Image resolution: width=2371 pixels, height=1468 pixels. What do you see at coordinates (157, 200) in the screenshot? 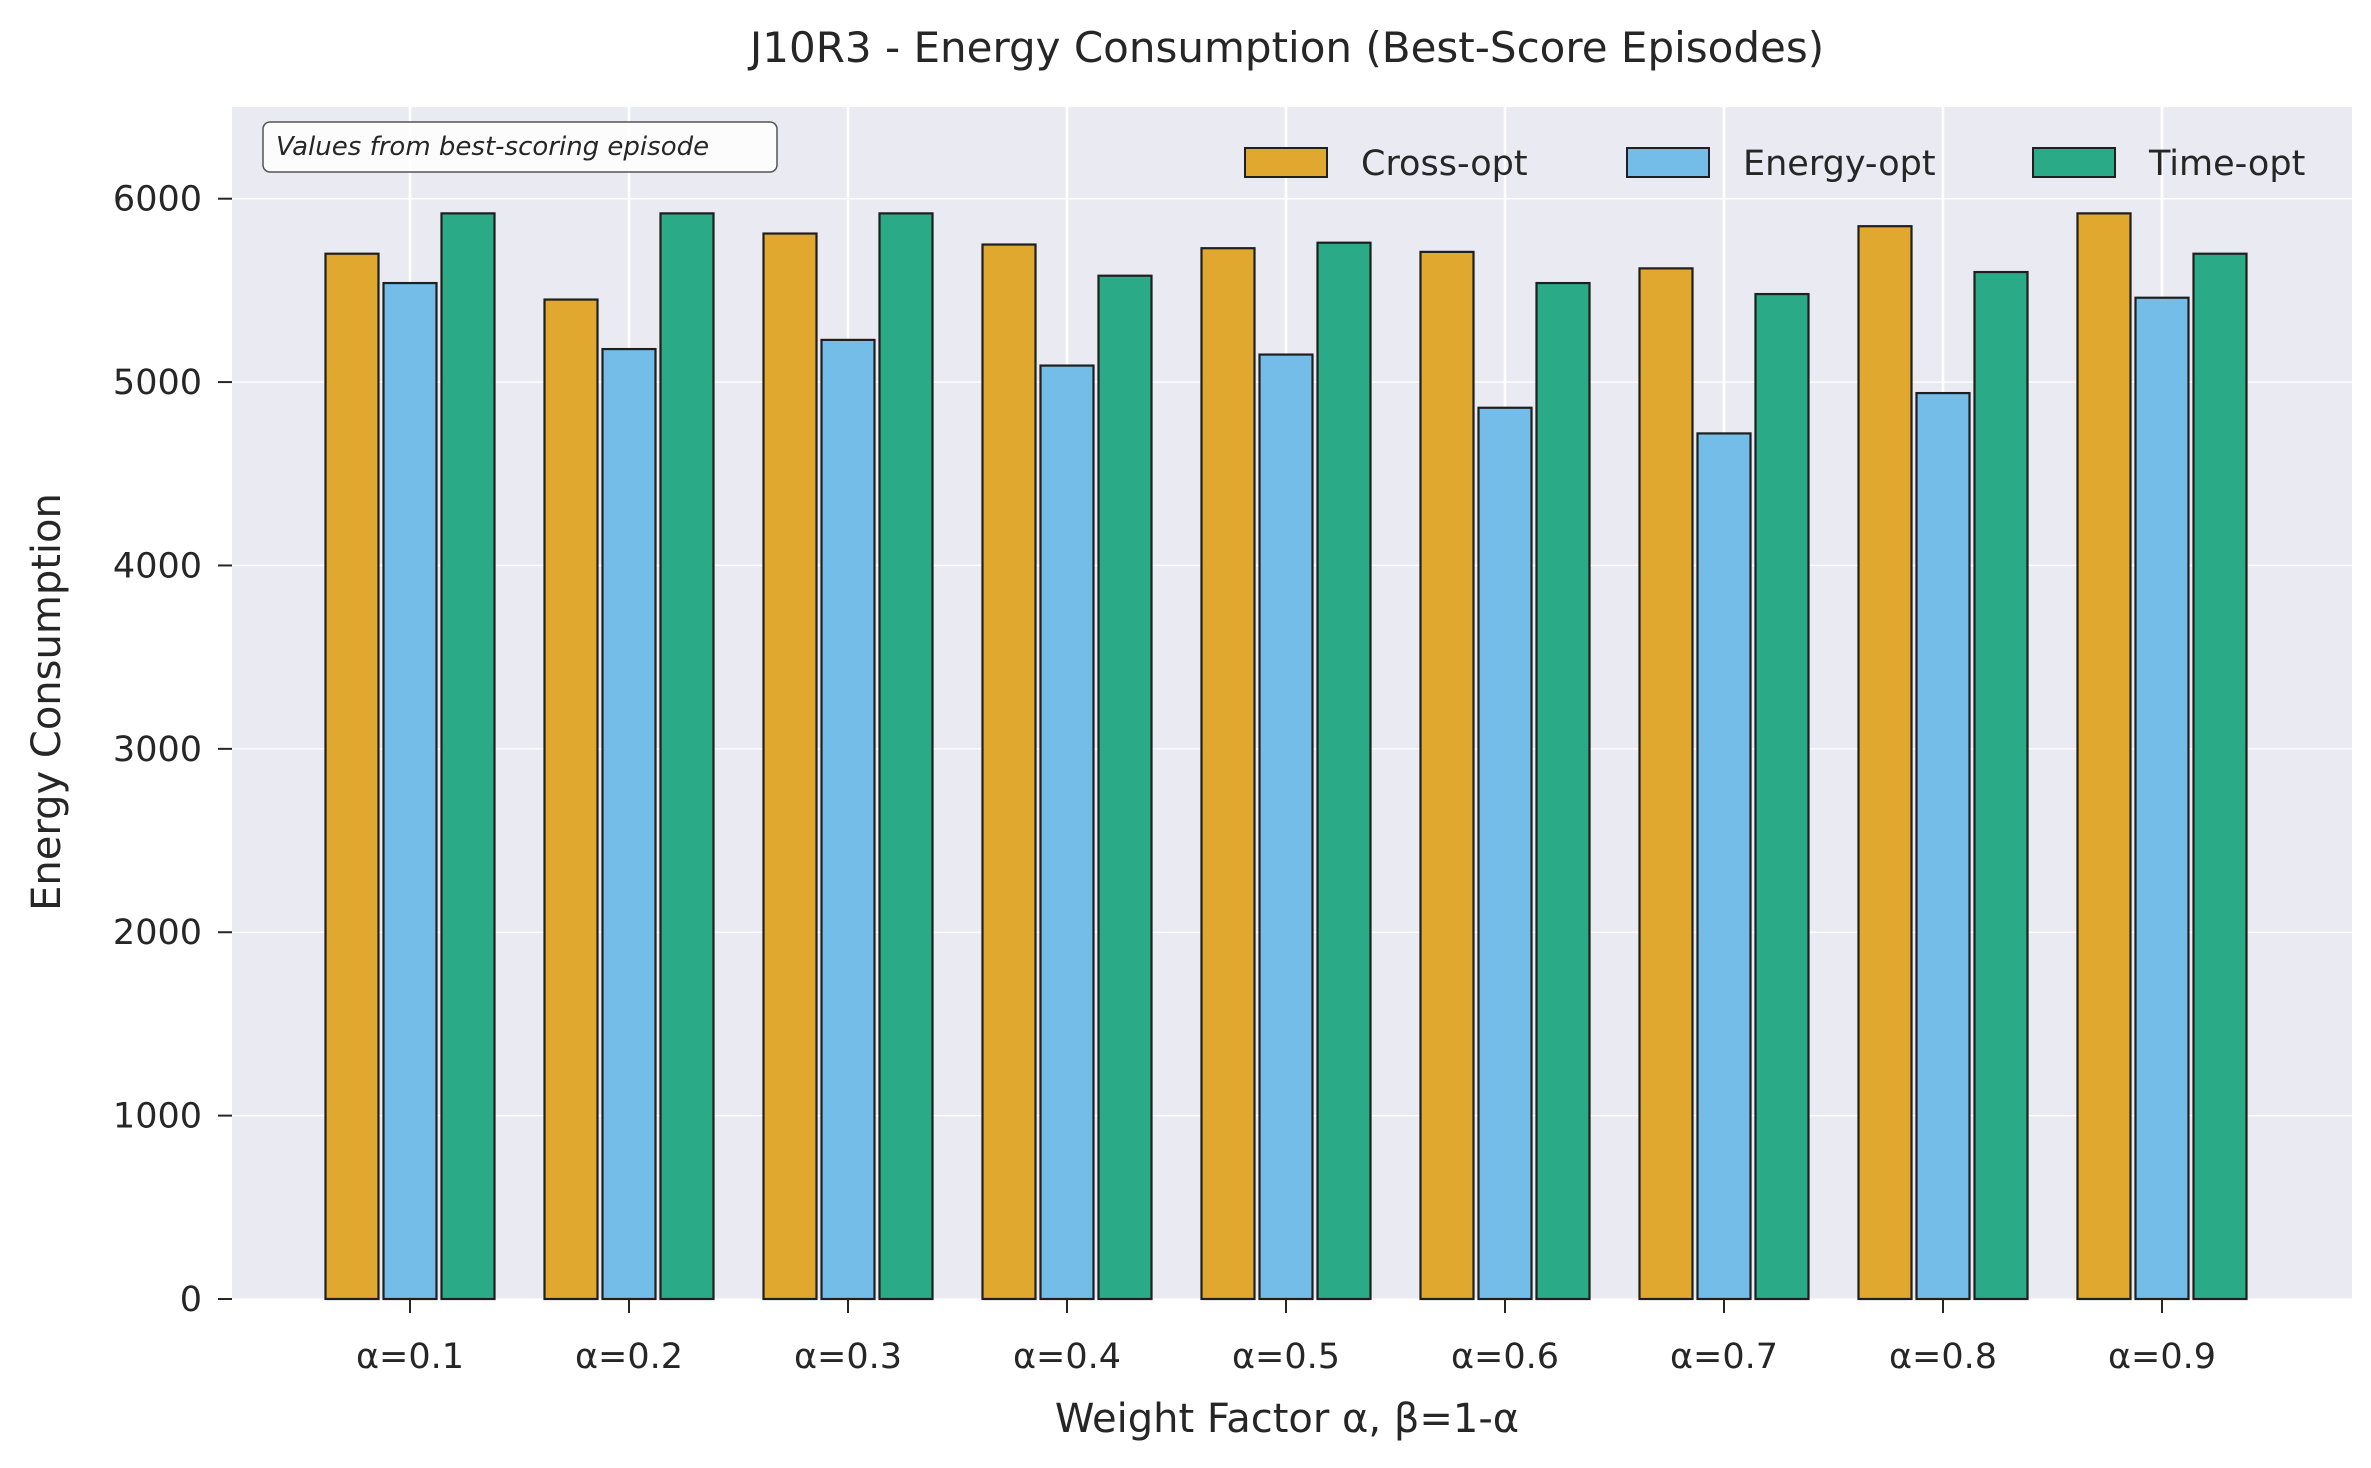
I see `y-tick-label: 6000` at bounding box center [157, 200].